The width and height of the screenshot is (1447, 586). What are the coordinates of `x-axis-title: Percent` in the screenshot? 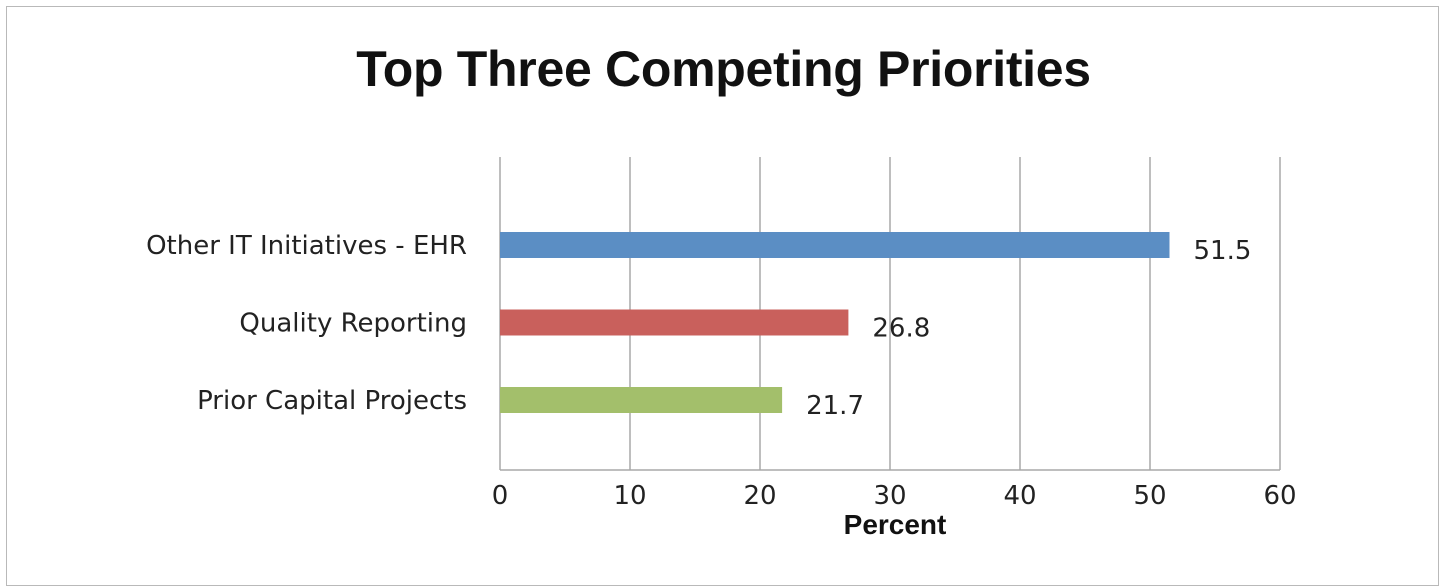 It's located at (895, 524).